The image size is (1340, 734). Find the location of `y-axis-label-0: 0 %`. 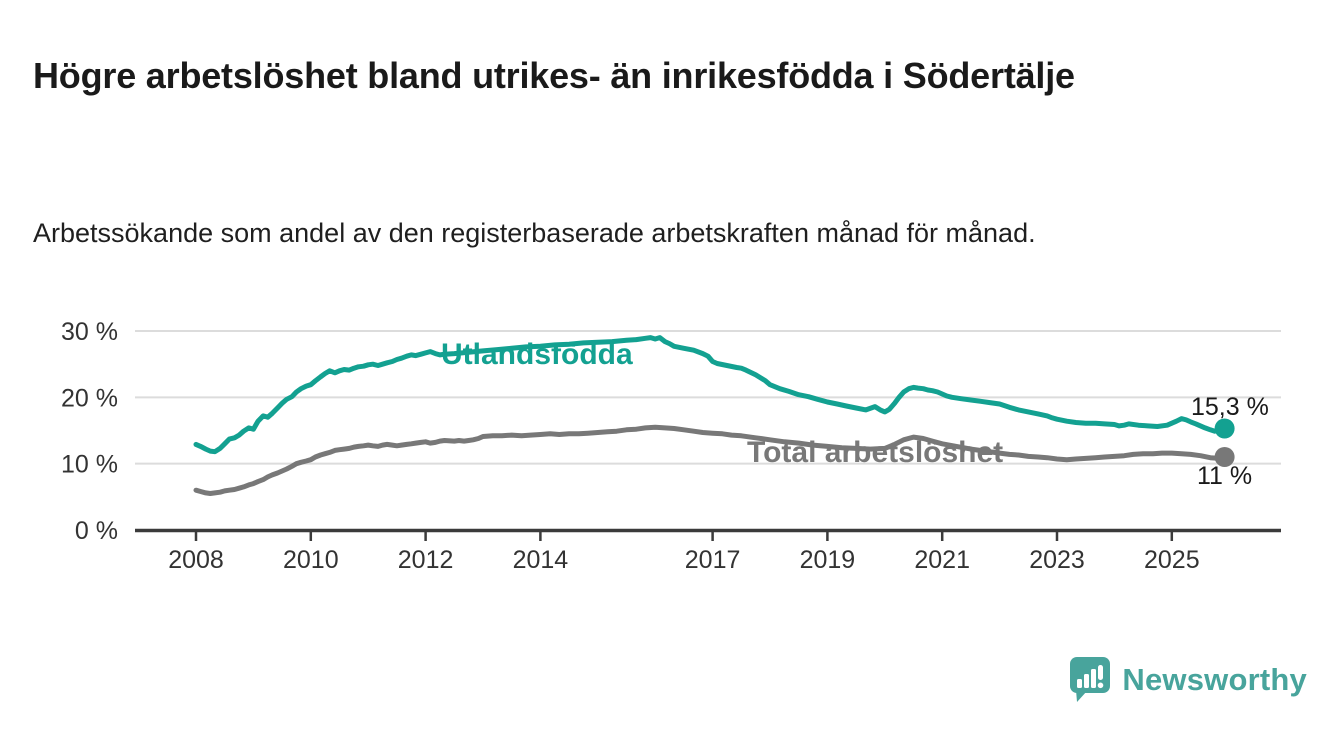

y-axis-label-0: 0 % is located at coordinates (96, 531).